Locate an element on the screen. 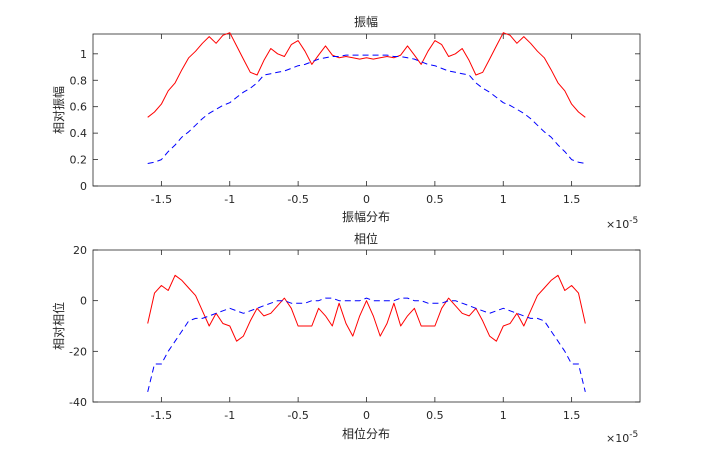 Image resolution: width=708 pixels, height=456 pixels. phase-xtick-label: 0.5 is located at coordinates (435, 415).